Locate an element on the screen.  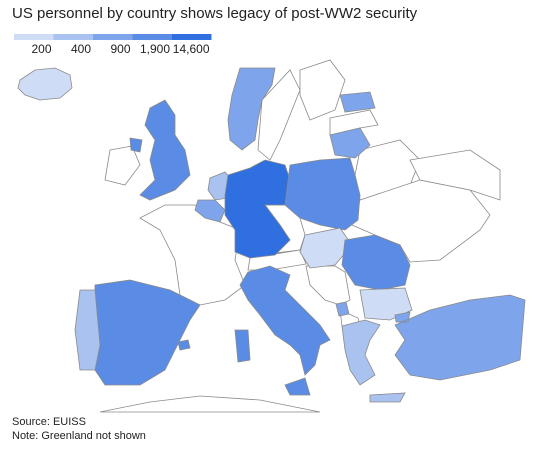
legend-label: 14,600 is located at coordinates (191, 49).